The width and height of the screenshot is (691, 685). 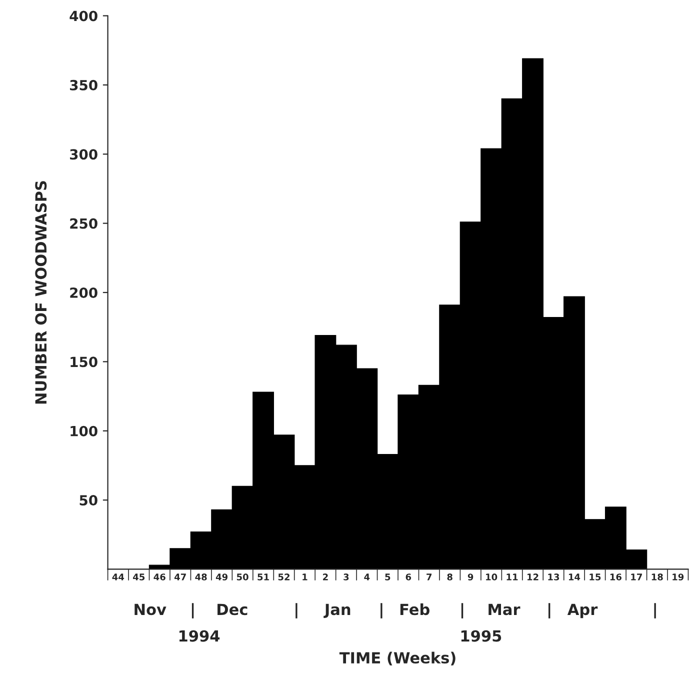 I want to click on x-tick-label: 8, so click(x=449, y=577).